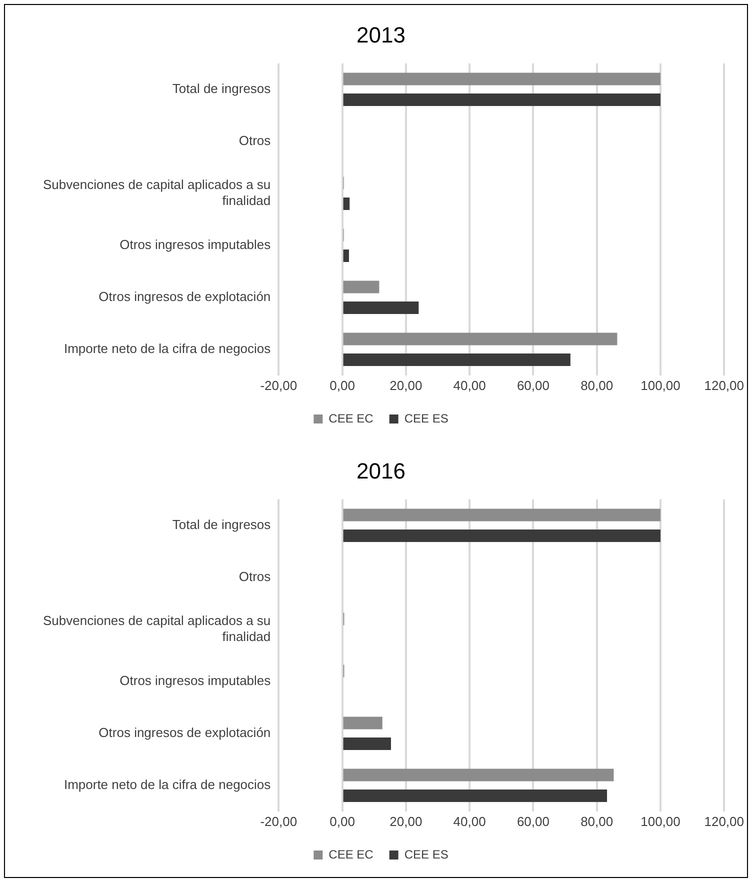 This screenshot has width=753, height=883. I want to click on chart-title: 2013, so click(381, 35).